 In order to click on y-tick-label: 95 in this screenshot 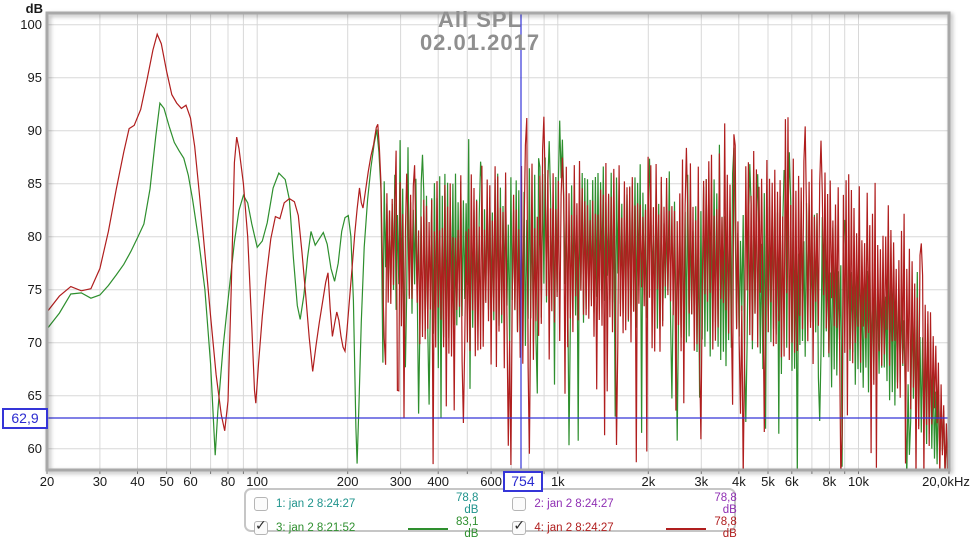, I will do `click(34, 77)`.